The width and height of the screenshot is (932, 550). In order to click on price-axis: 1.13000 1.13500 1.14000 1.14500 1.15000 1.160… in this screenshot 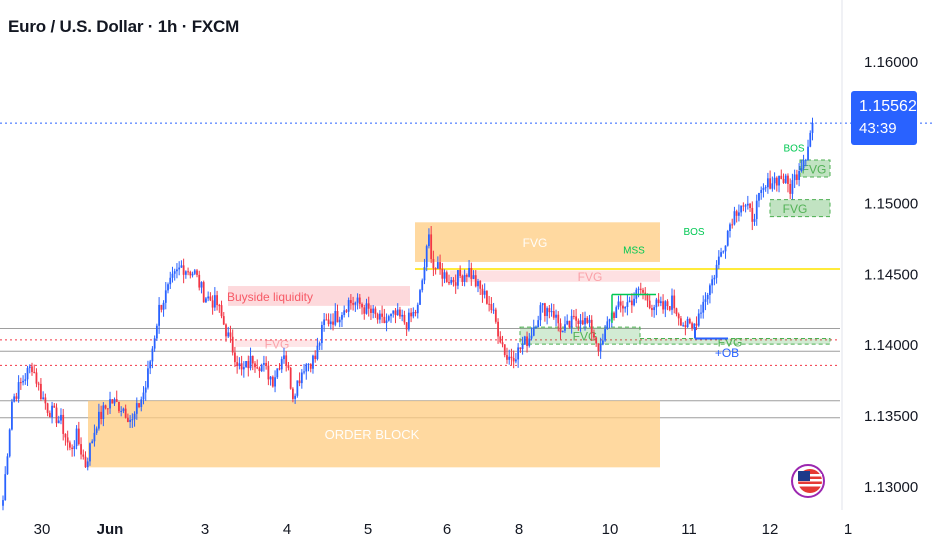, I will do `click(879, 255)`.